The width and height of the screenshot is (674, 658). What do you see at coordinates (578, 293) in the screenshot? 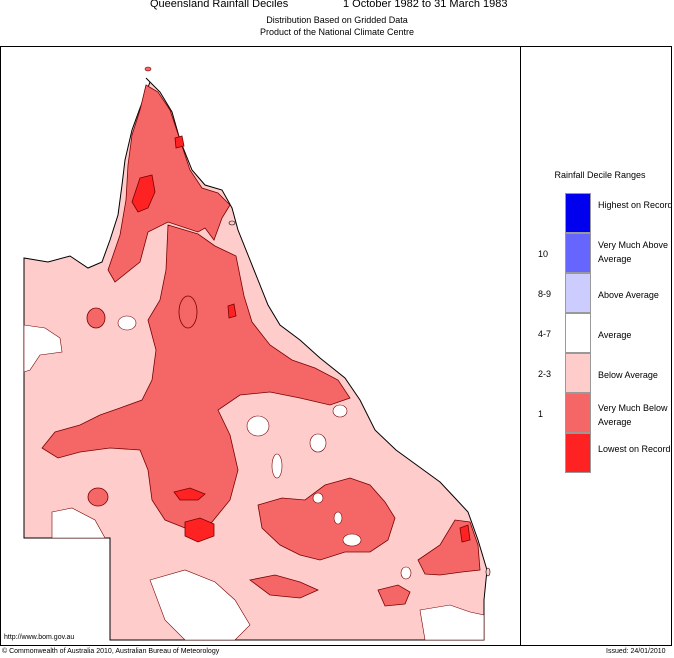
I see `legend-swatch-above` at bounding box center [578, 293].